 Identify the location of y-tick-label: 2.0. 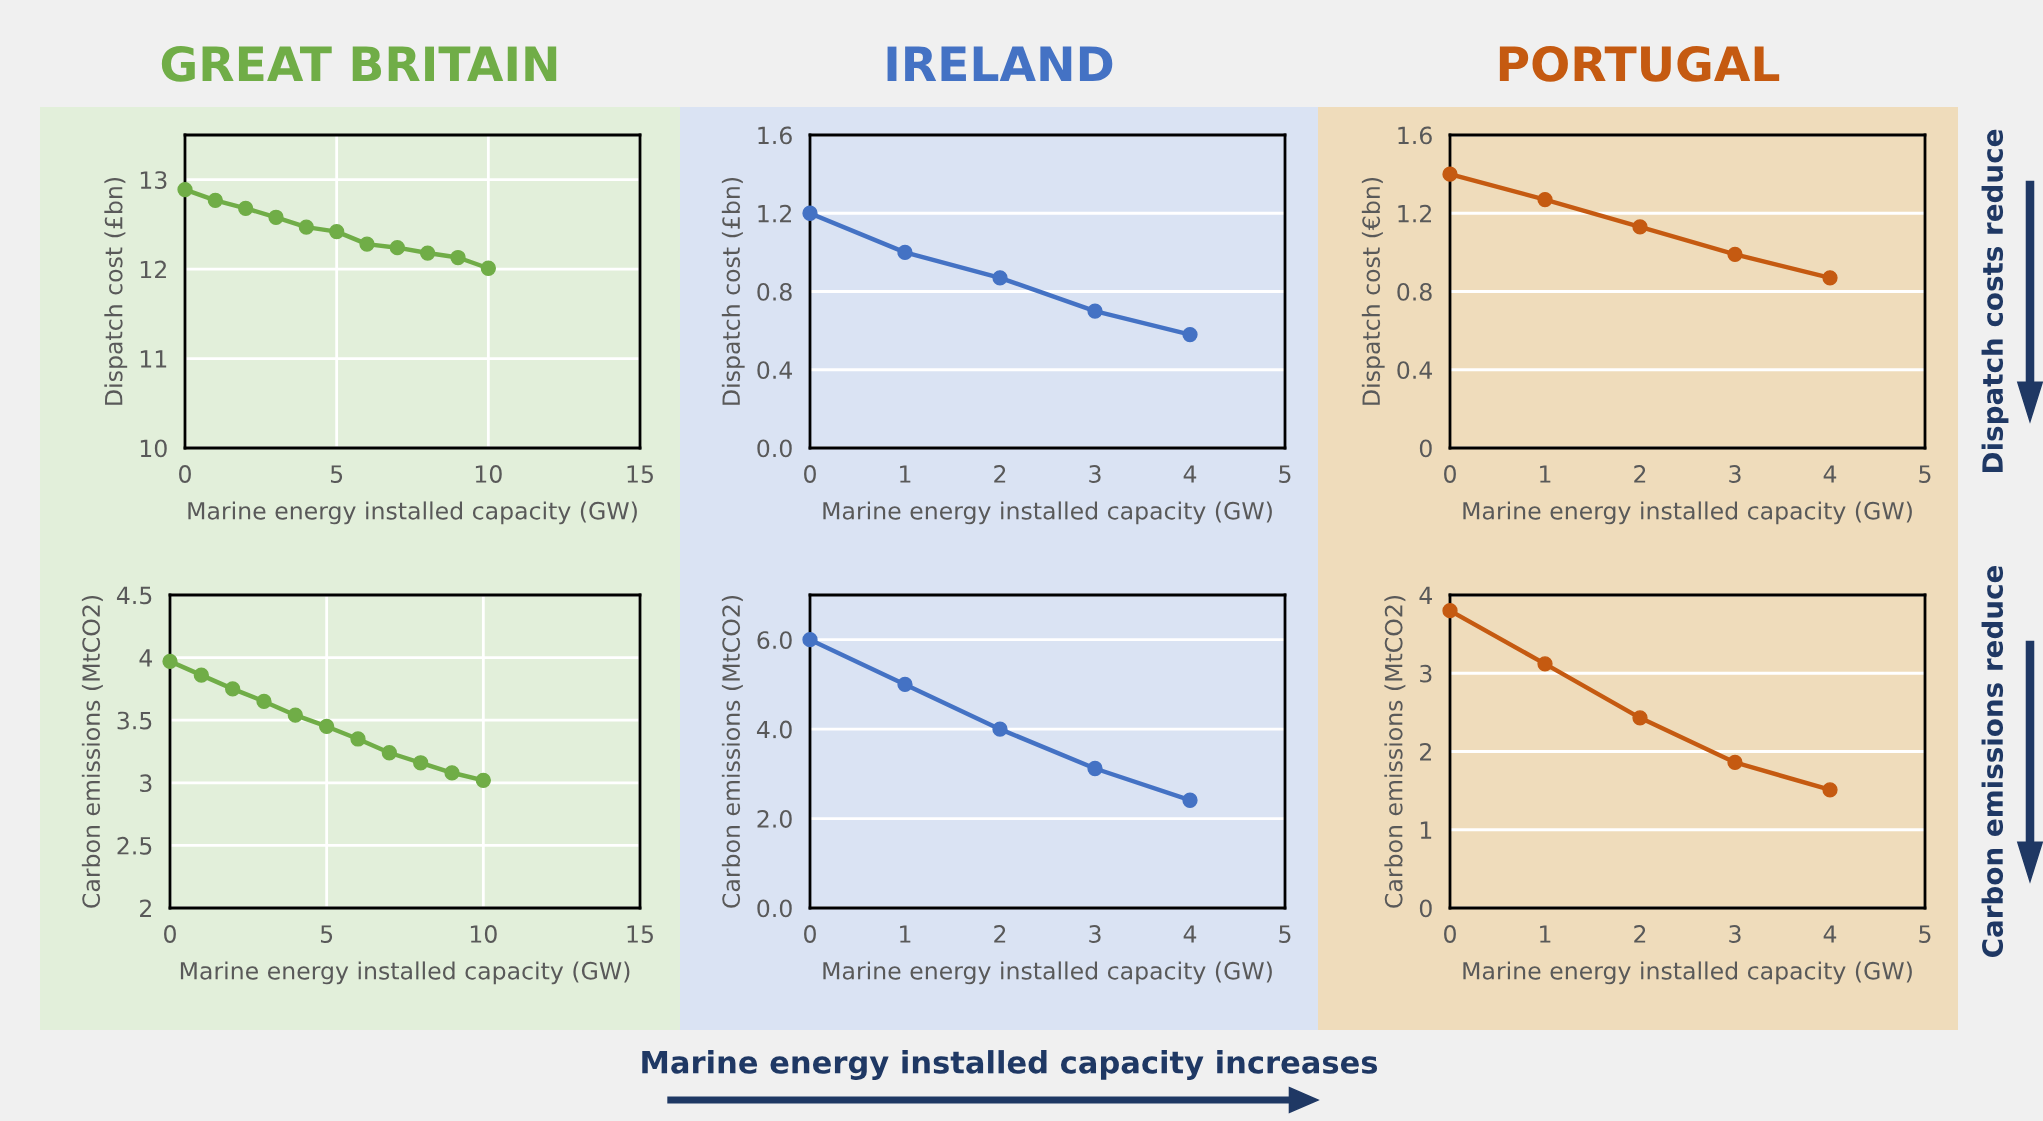
(774, 819).